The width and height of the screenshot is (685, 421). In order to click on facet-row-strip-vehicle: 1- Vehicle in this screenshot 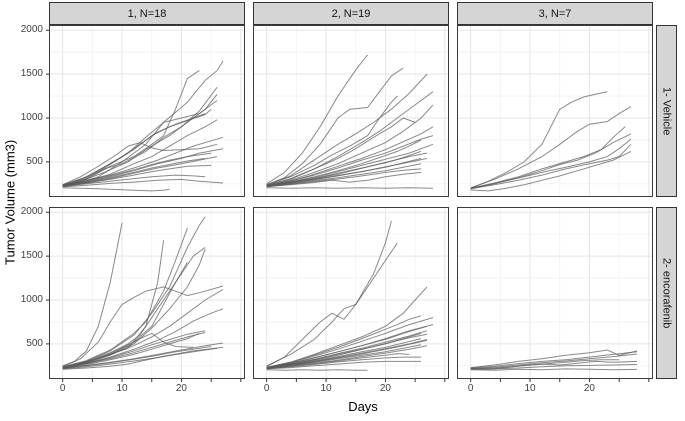, I will do `click(666, 111)`.